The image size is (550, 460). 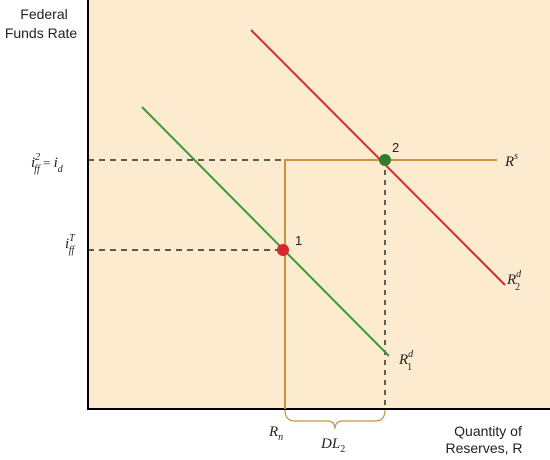 What do you see at coordinates (298, 240) in the screenshot?
I see `point-1-label: 1` at bounding box center [298, 240].